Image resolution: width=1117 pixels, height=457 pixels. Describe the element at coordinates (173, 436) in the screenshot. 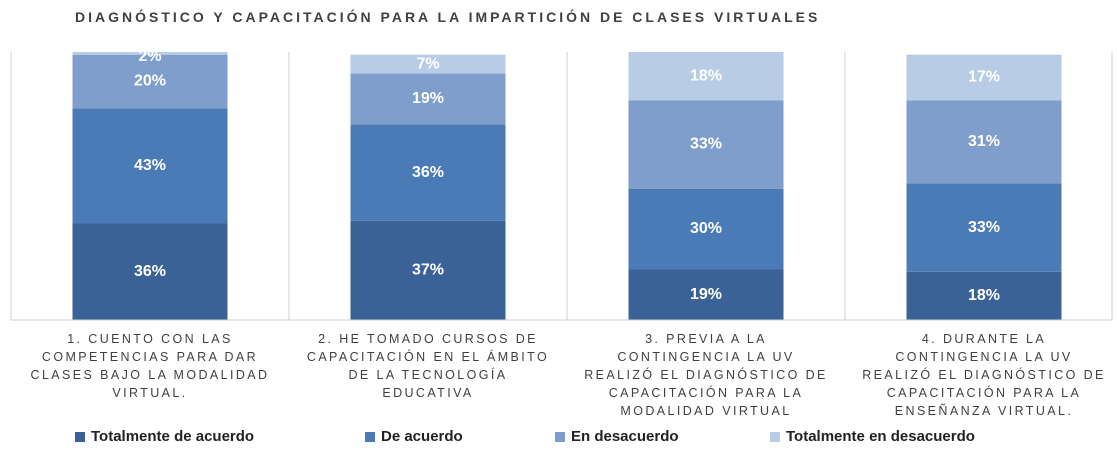

I see `legend-label: Totalmente de acuerdo` at that location.